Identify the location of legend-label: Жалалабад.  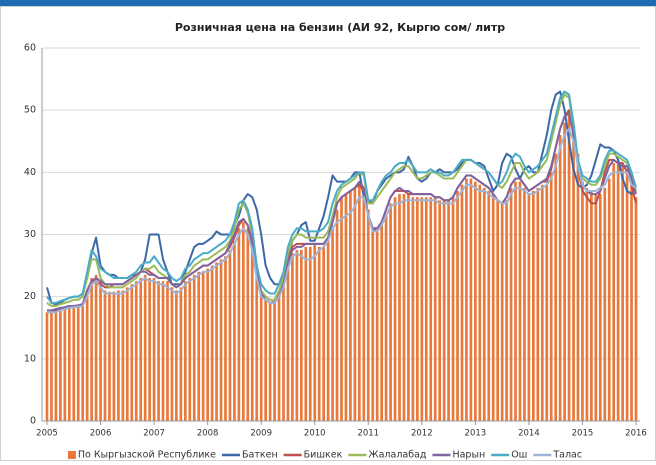
(397, 455).